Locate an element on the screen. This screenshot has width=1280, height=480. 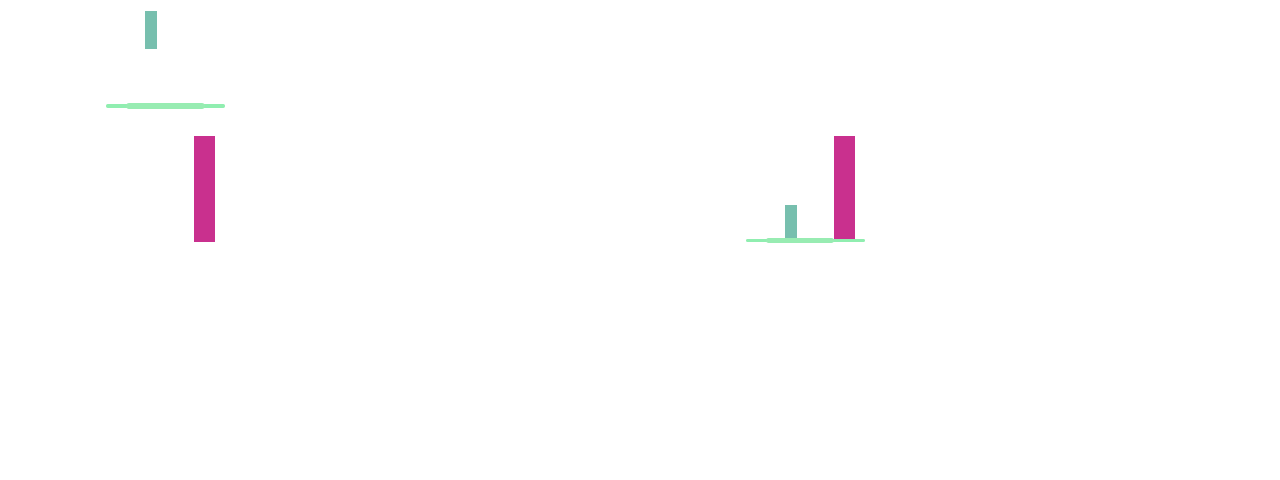
green-line-right-inner is located at coordinates (800, 240).